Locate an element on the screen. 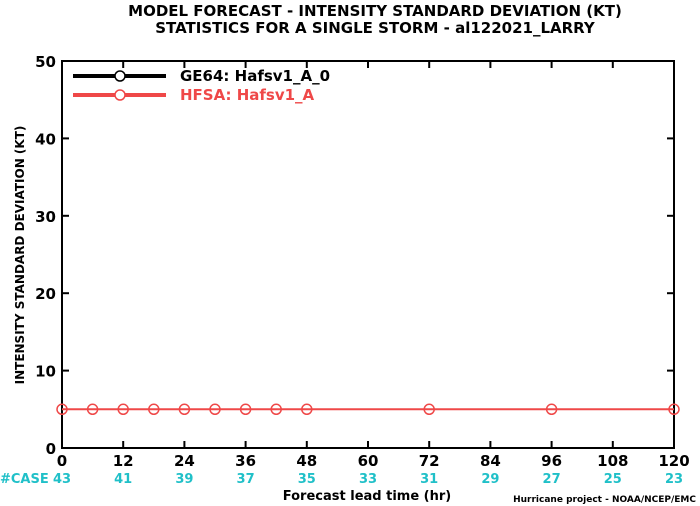 The image size is (700, 506). y-tick-label: 0 is located at coordinates (51, 449).